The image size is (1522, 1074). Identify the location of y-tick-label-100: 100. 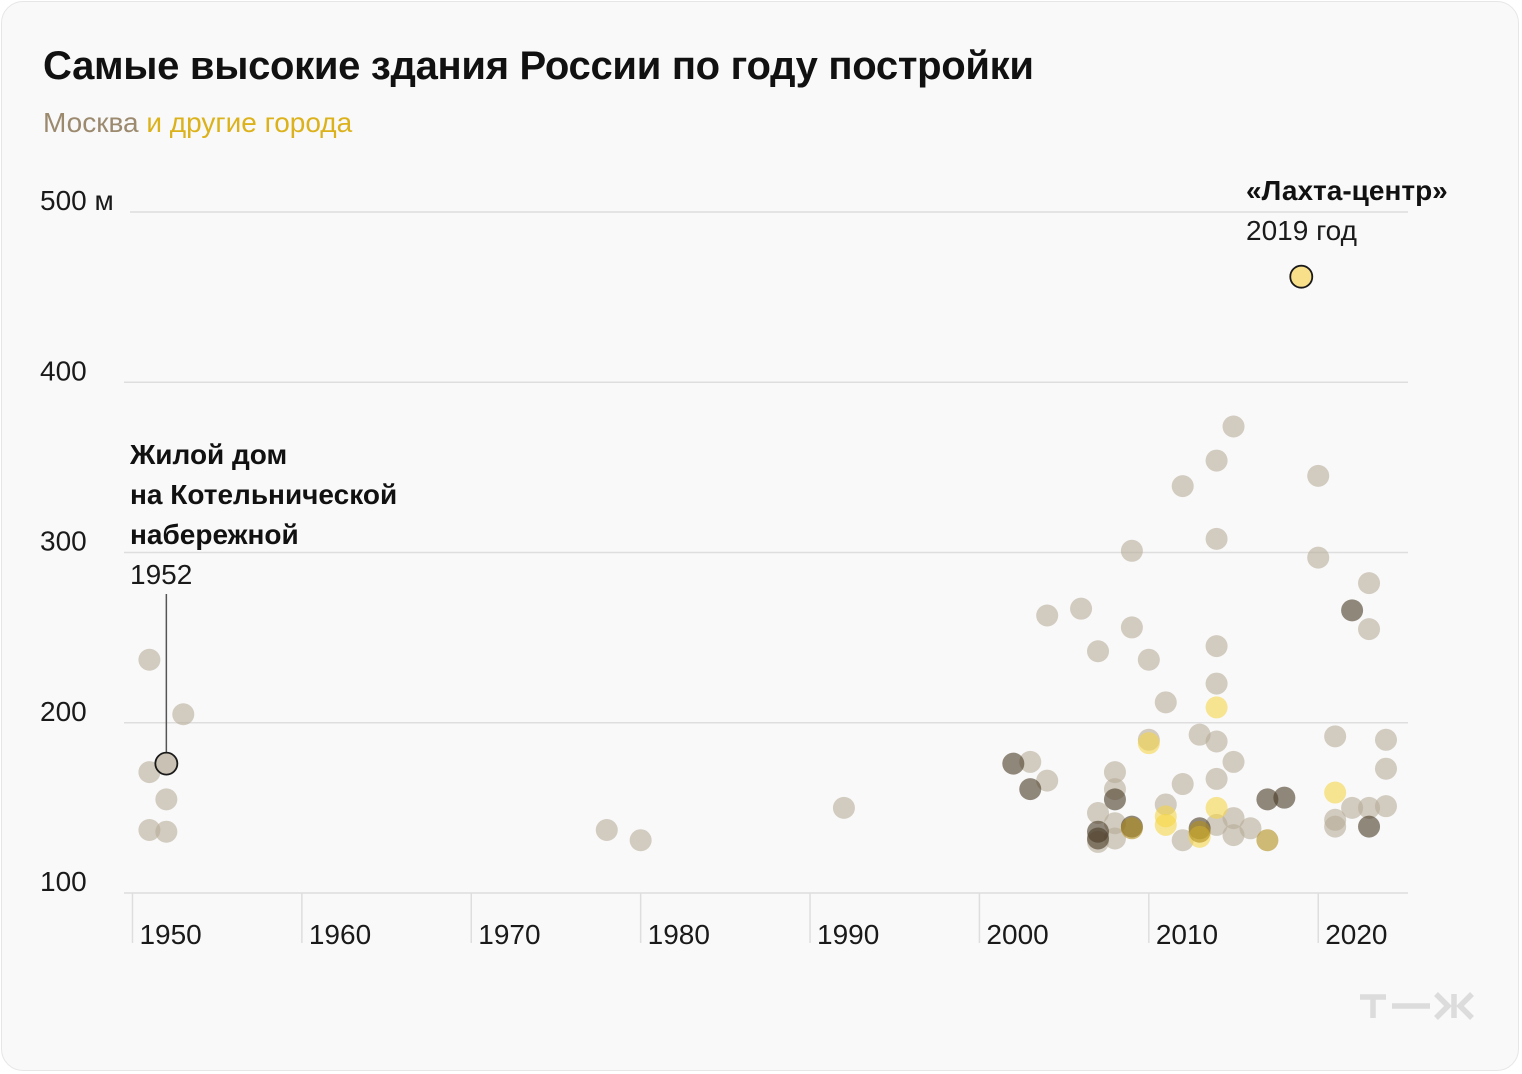
(63, 881).